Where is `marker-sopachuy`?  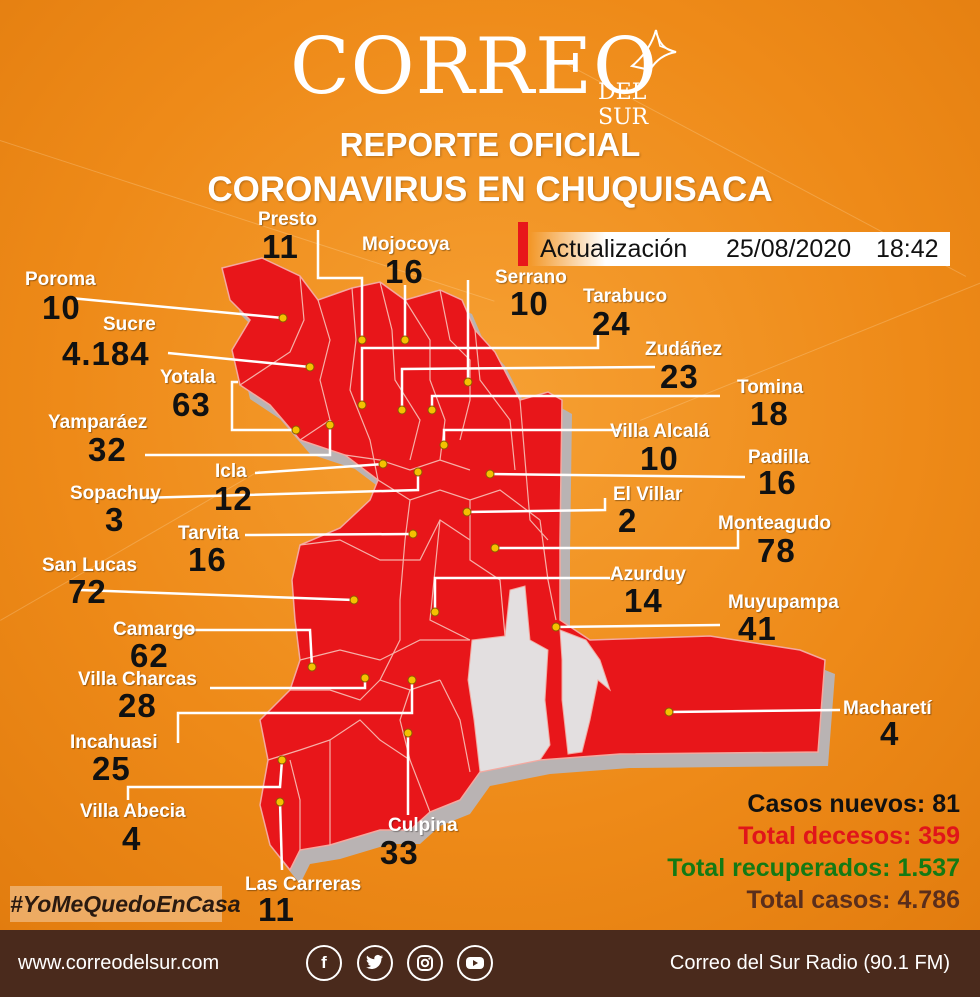
marker-sopachuy is located at coordinates (418, 472).